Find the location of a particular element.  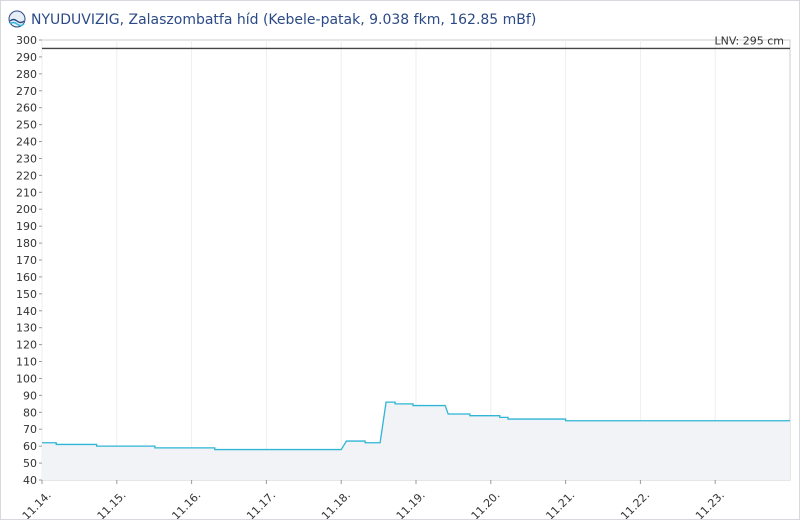

y-tick-label: 130 is located at coordinates (26, 328).